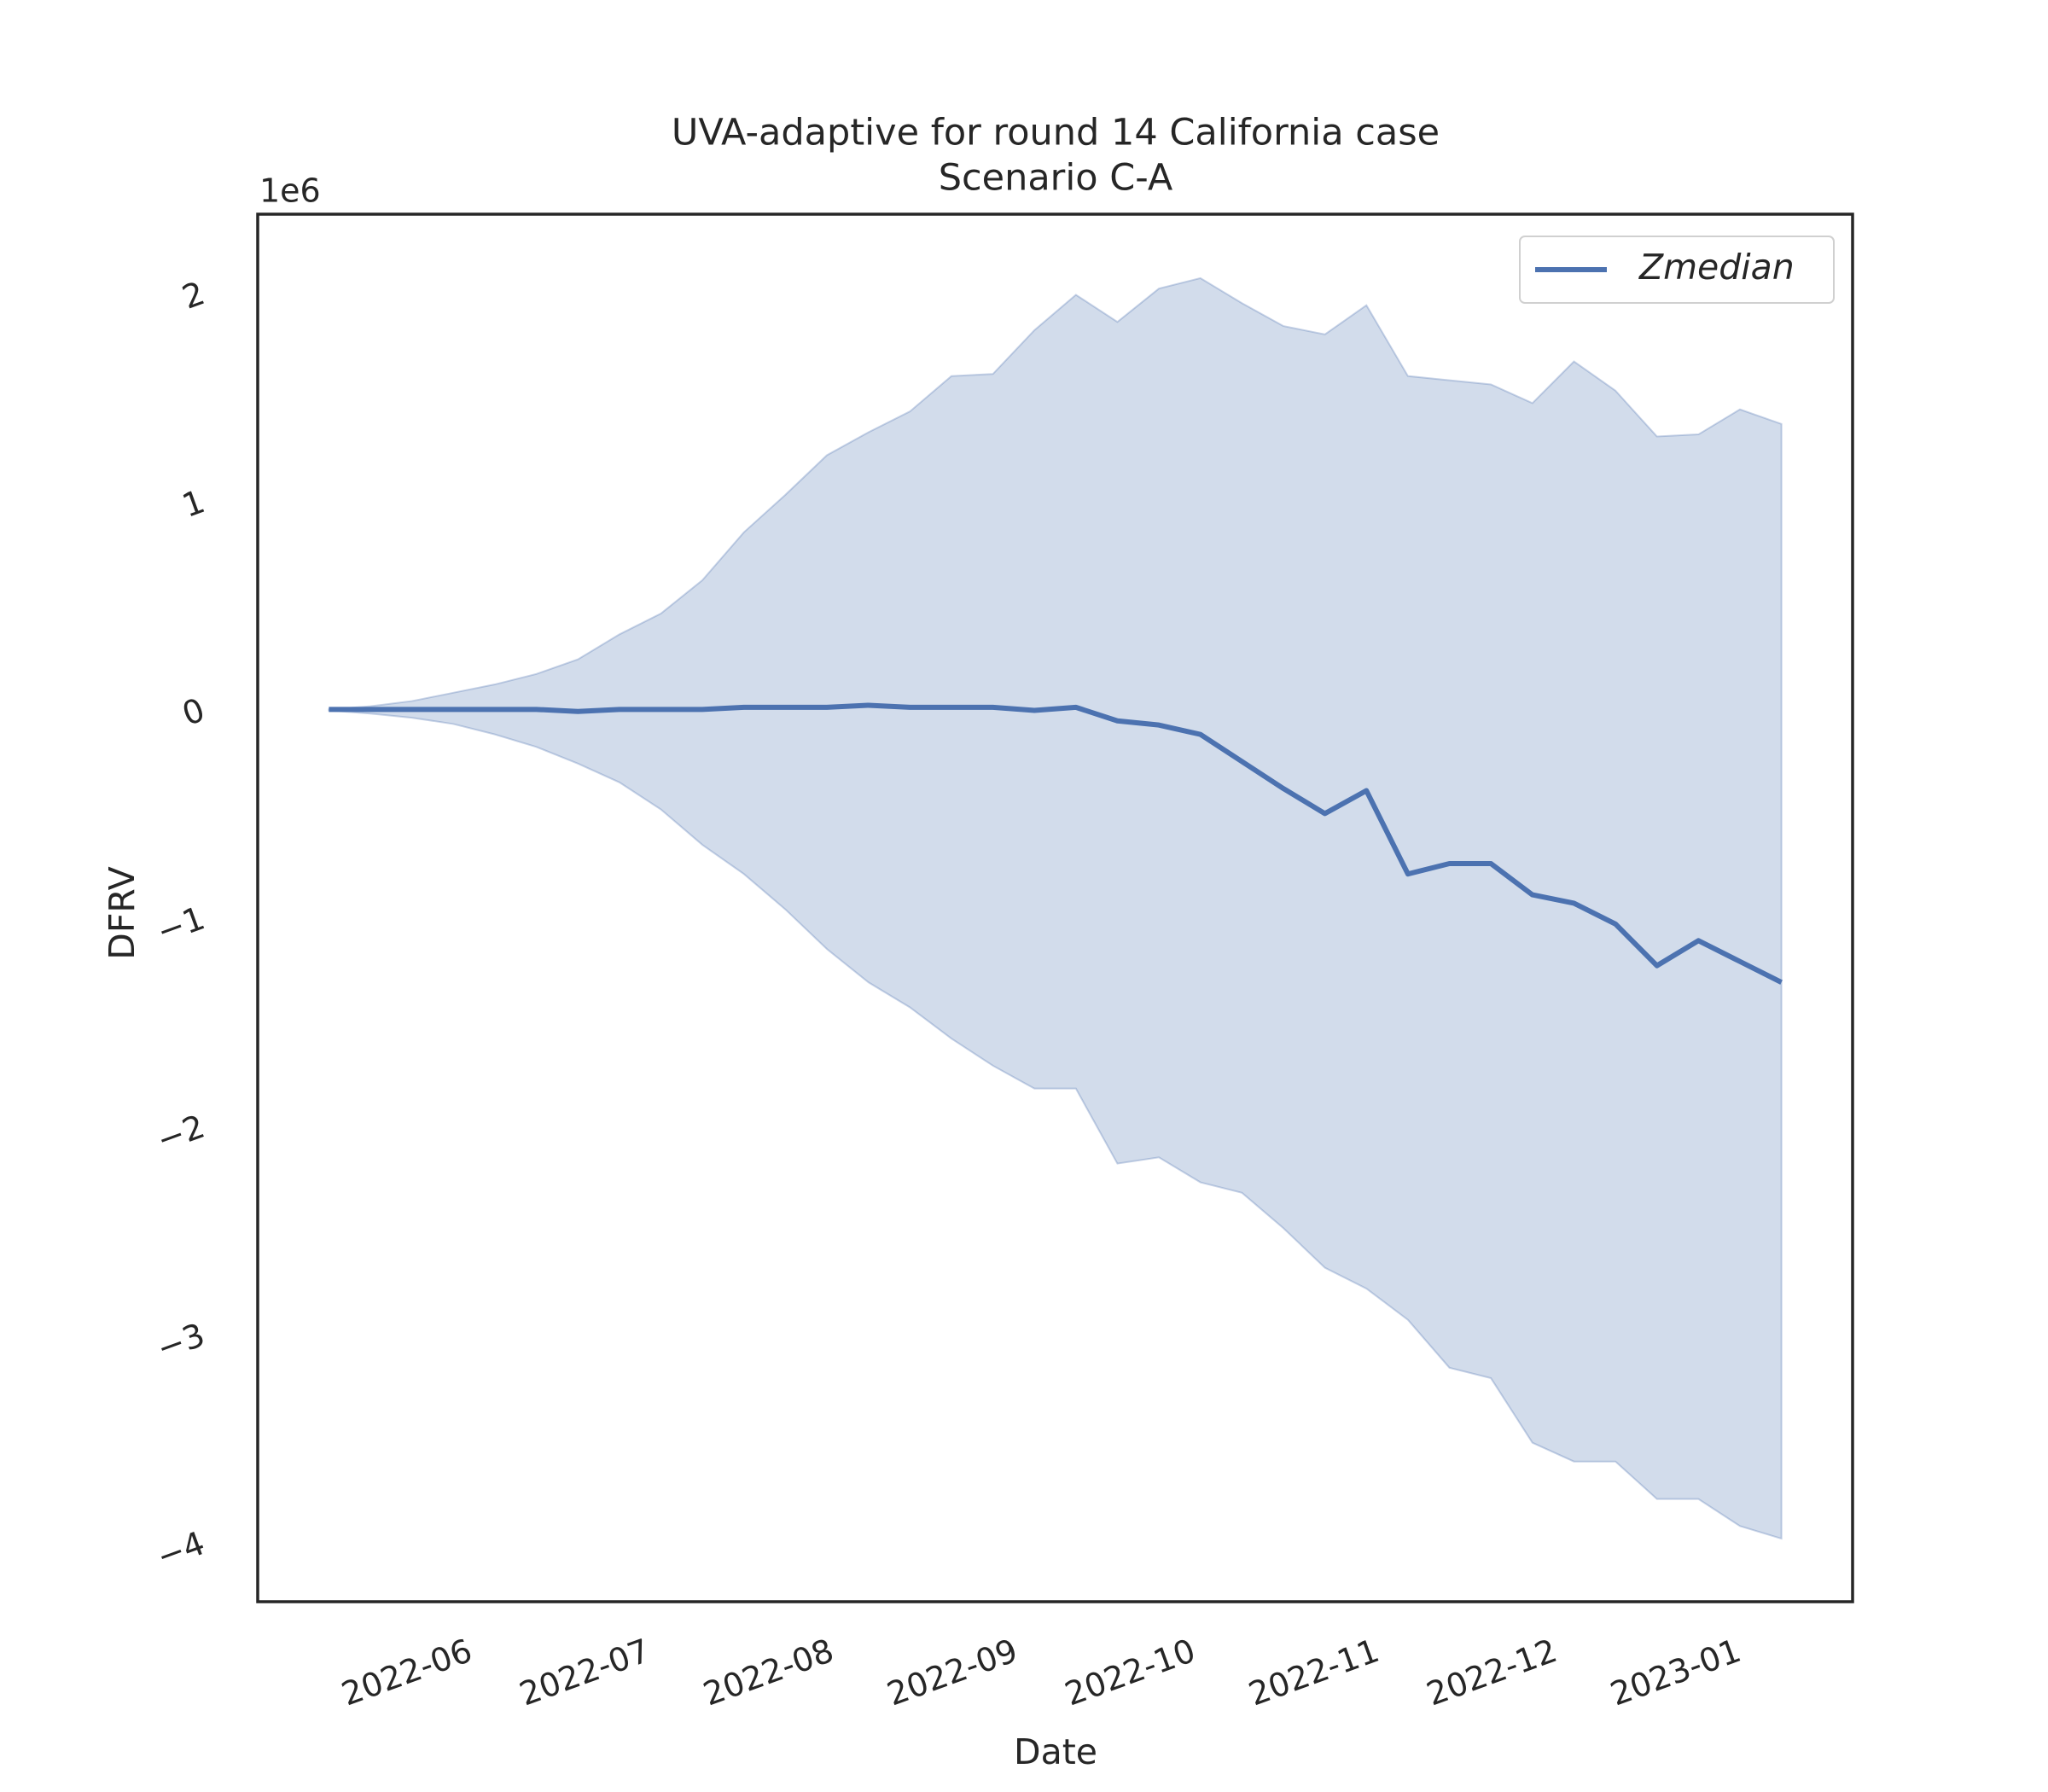  Describe the element at coordinates (1055, 1751) in the screenshot. I see `x-axis-label: Date` at that location.